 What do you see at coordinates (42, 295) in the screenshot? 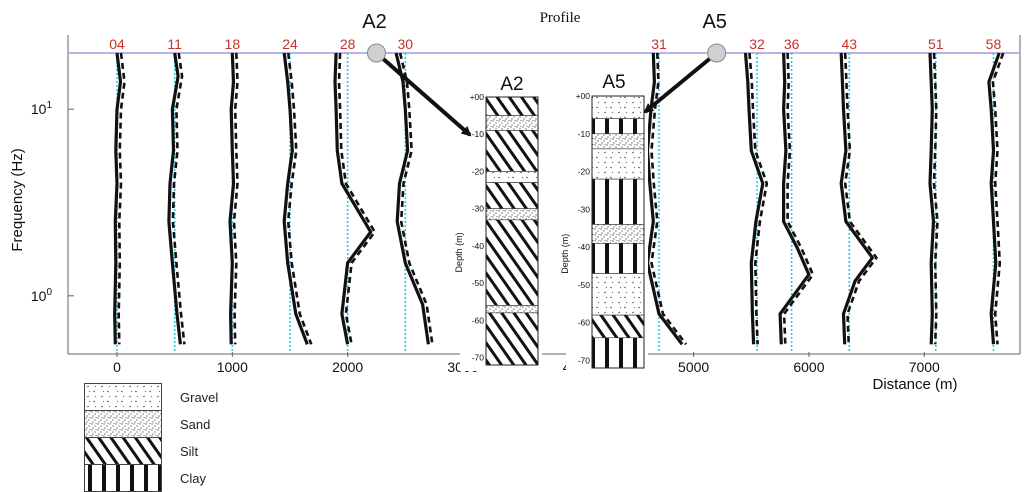
I see `y-tick-1: 100` at bounding box center [42, 295].